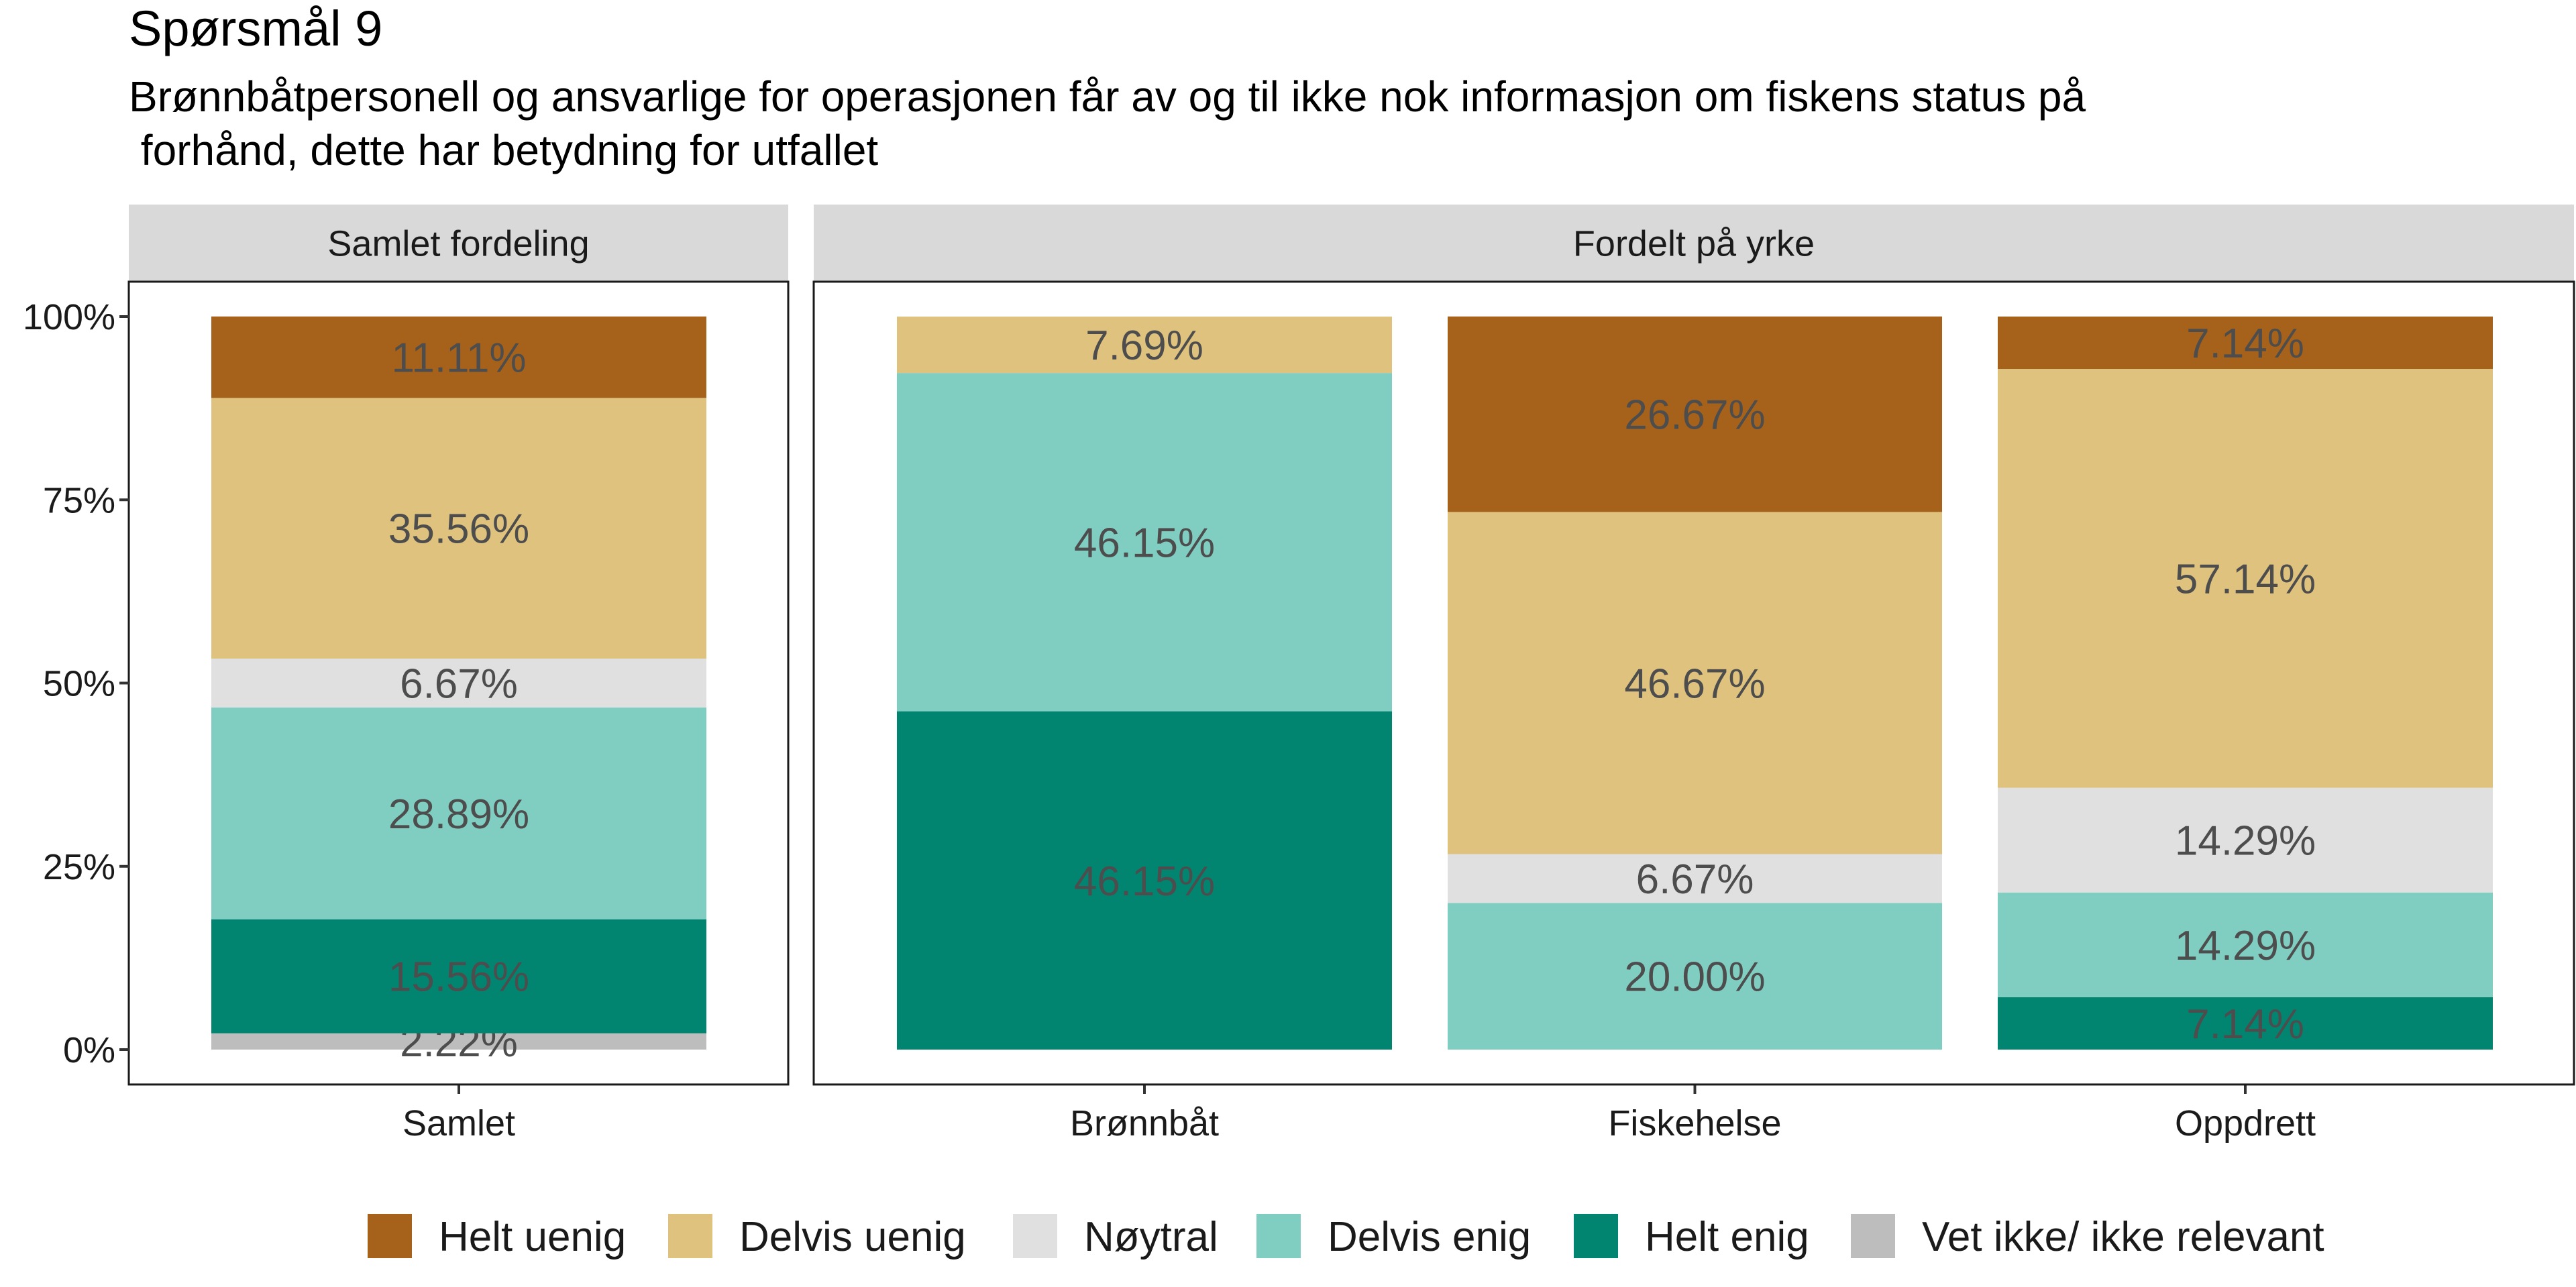 This screenshot has width=2576, height=1287. I want to click on y-tick-label: 25%, so click(79, 867).